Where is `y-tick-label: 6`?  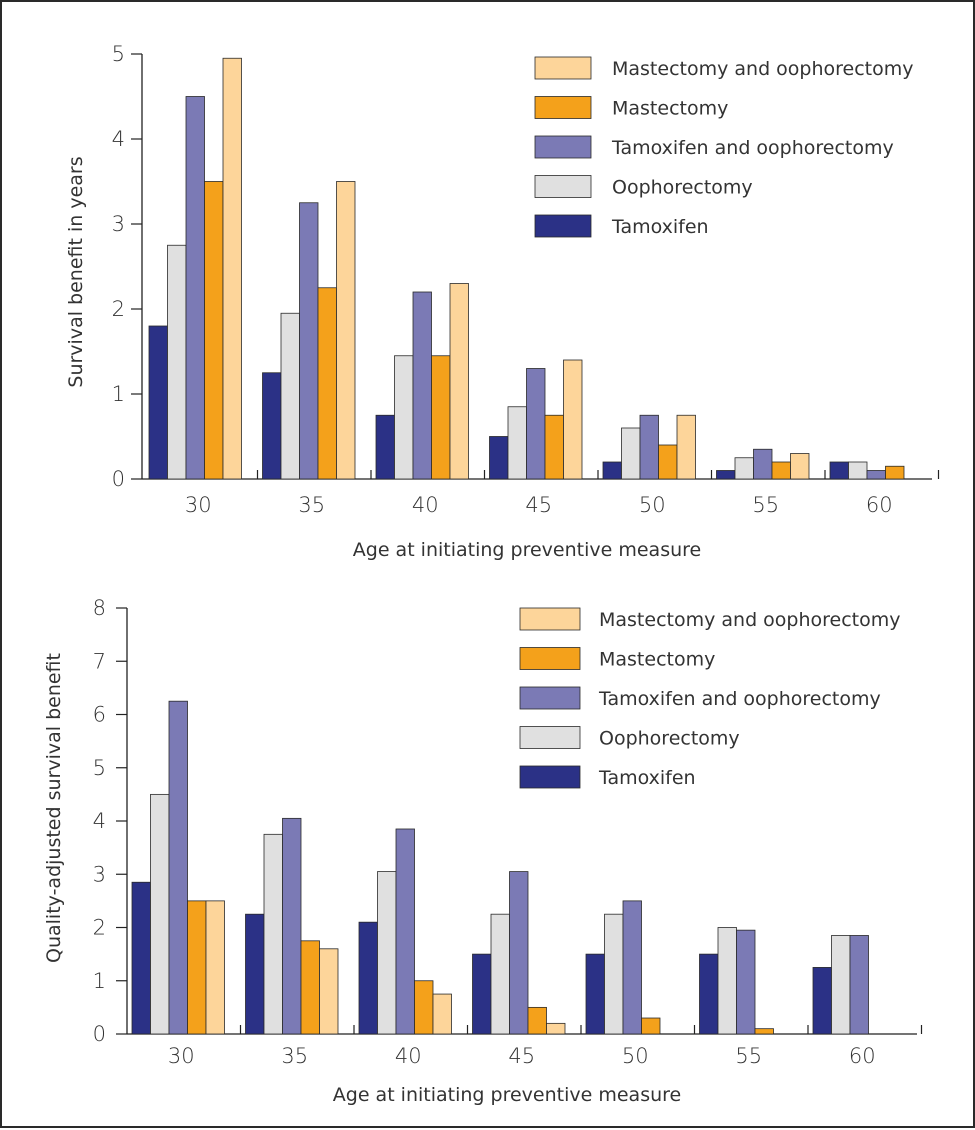 y-tick-label: 6 is located at coordinates (99, 715).